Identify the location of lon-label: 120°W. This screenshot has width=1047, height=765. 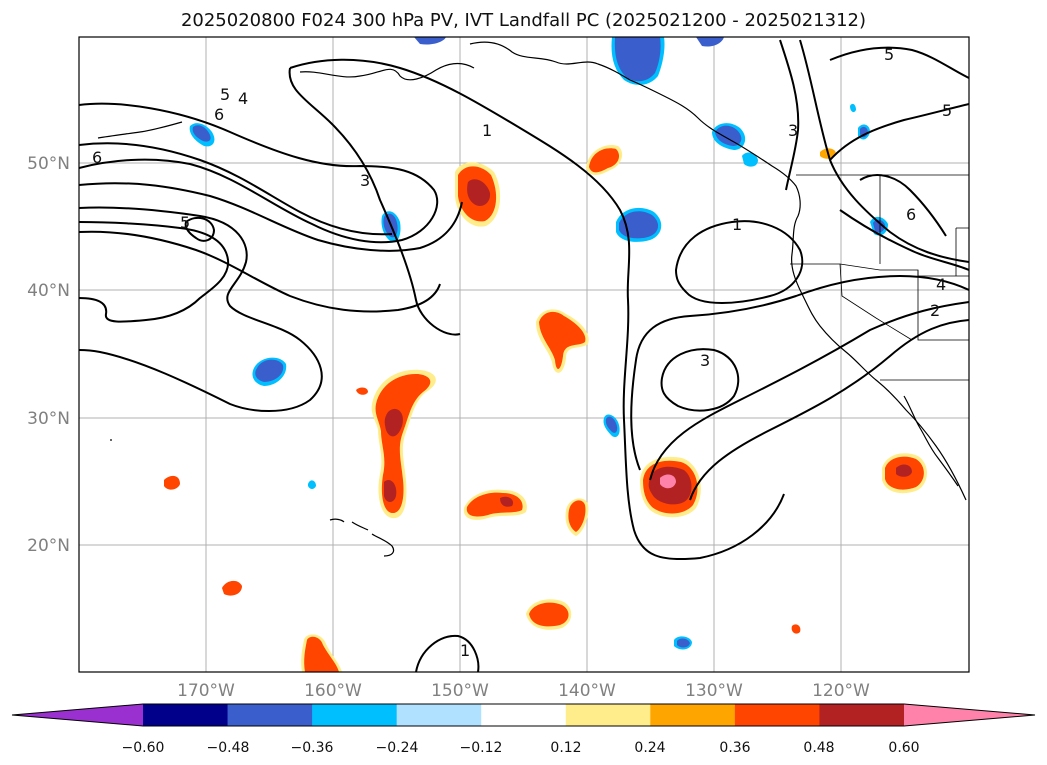
(841, 691).